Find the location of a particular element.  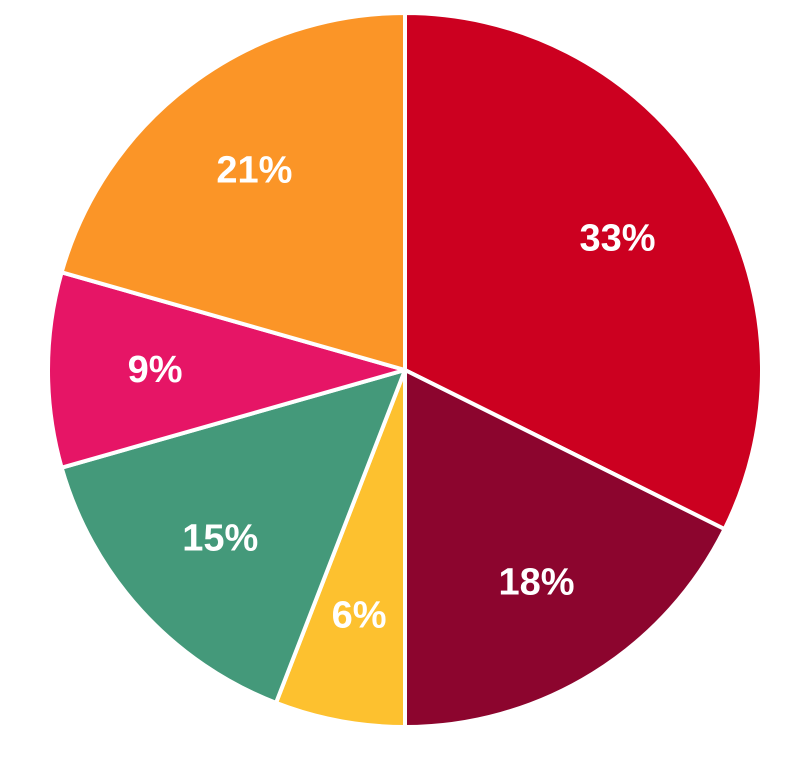

slice-label-5: 9% is located at coordinates (155, 370).